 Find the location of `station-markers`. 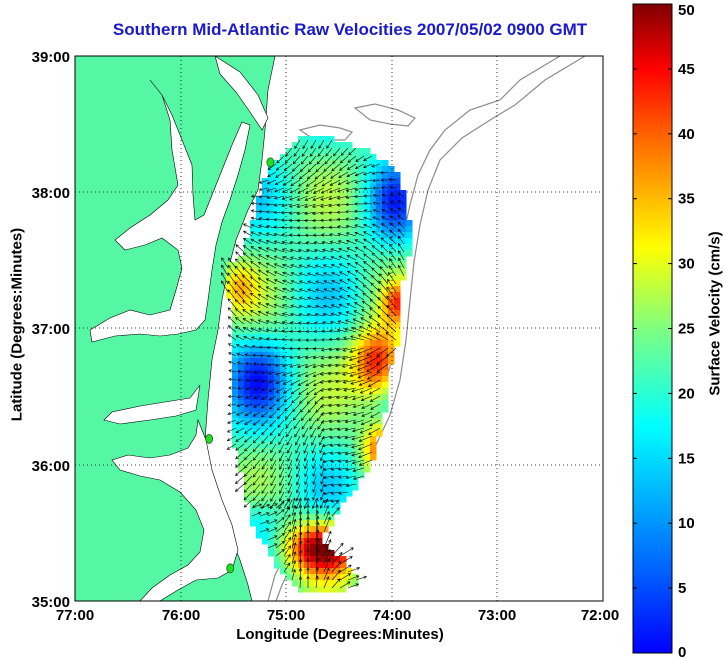

station-markers is located at coordinates (240, 365).